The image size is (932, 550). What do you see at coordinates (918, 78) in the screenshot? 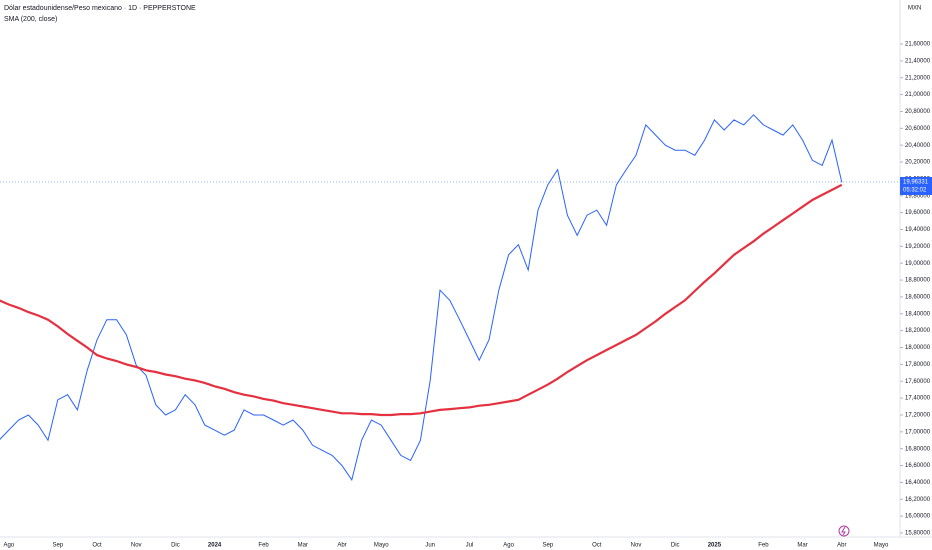
I see `y-tick-label: 21,20000` at bounding box center [918, 78].